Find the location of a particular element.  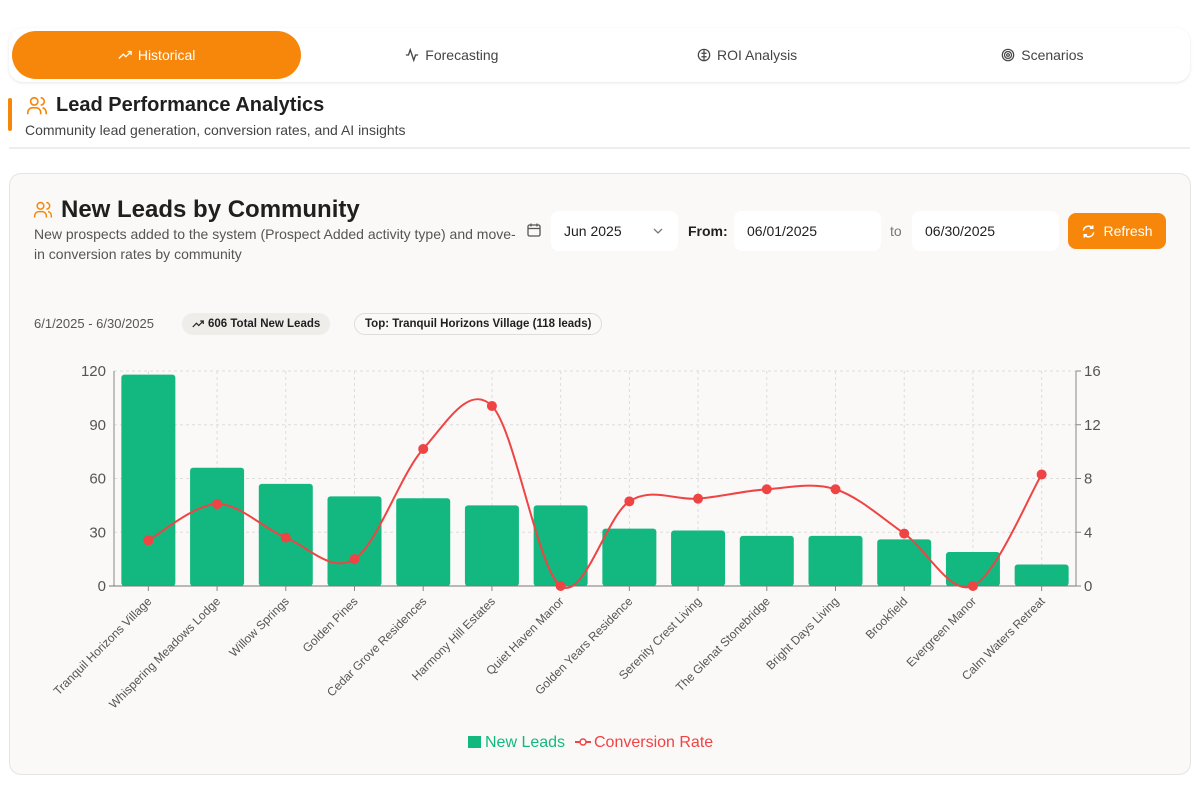

tab-label: ROI Analysis is located at coordinates (757, 55).